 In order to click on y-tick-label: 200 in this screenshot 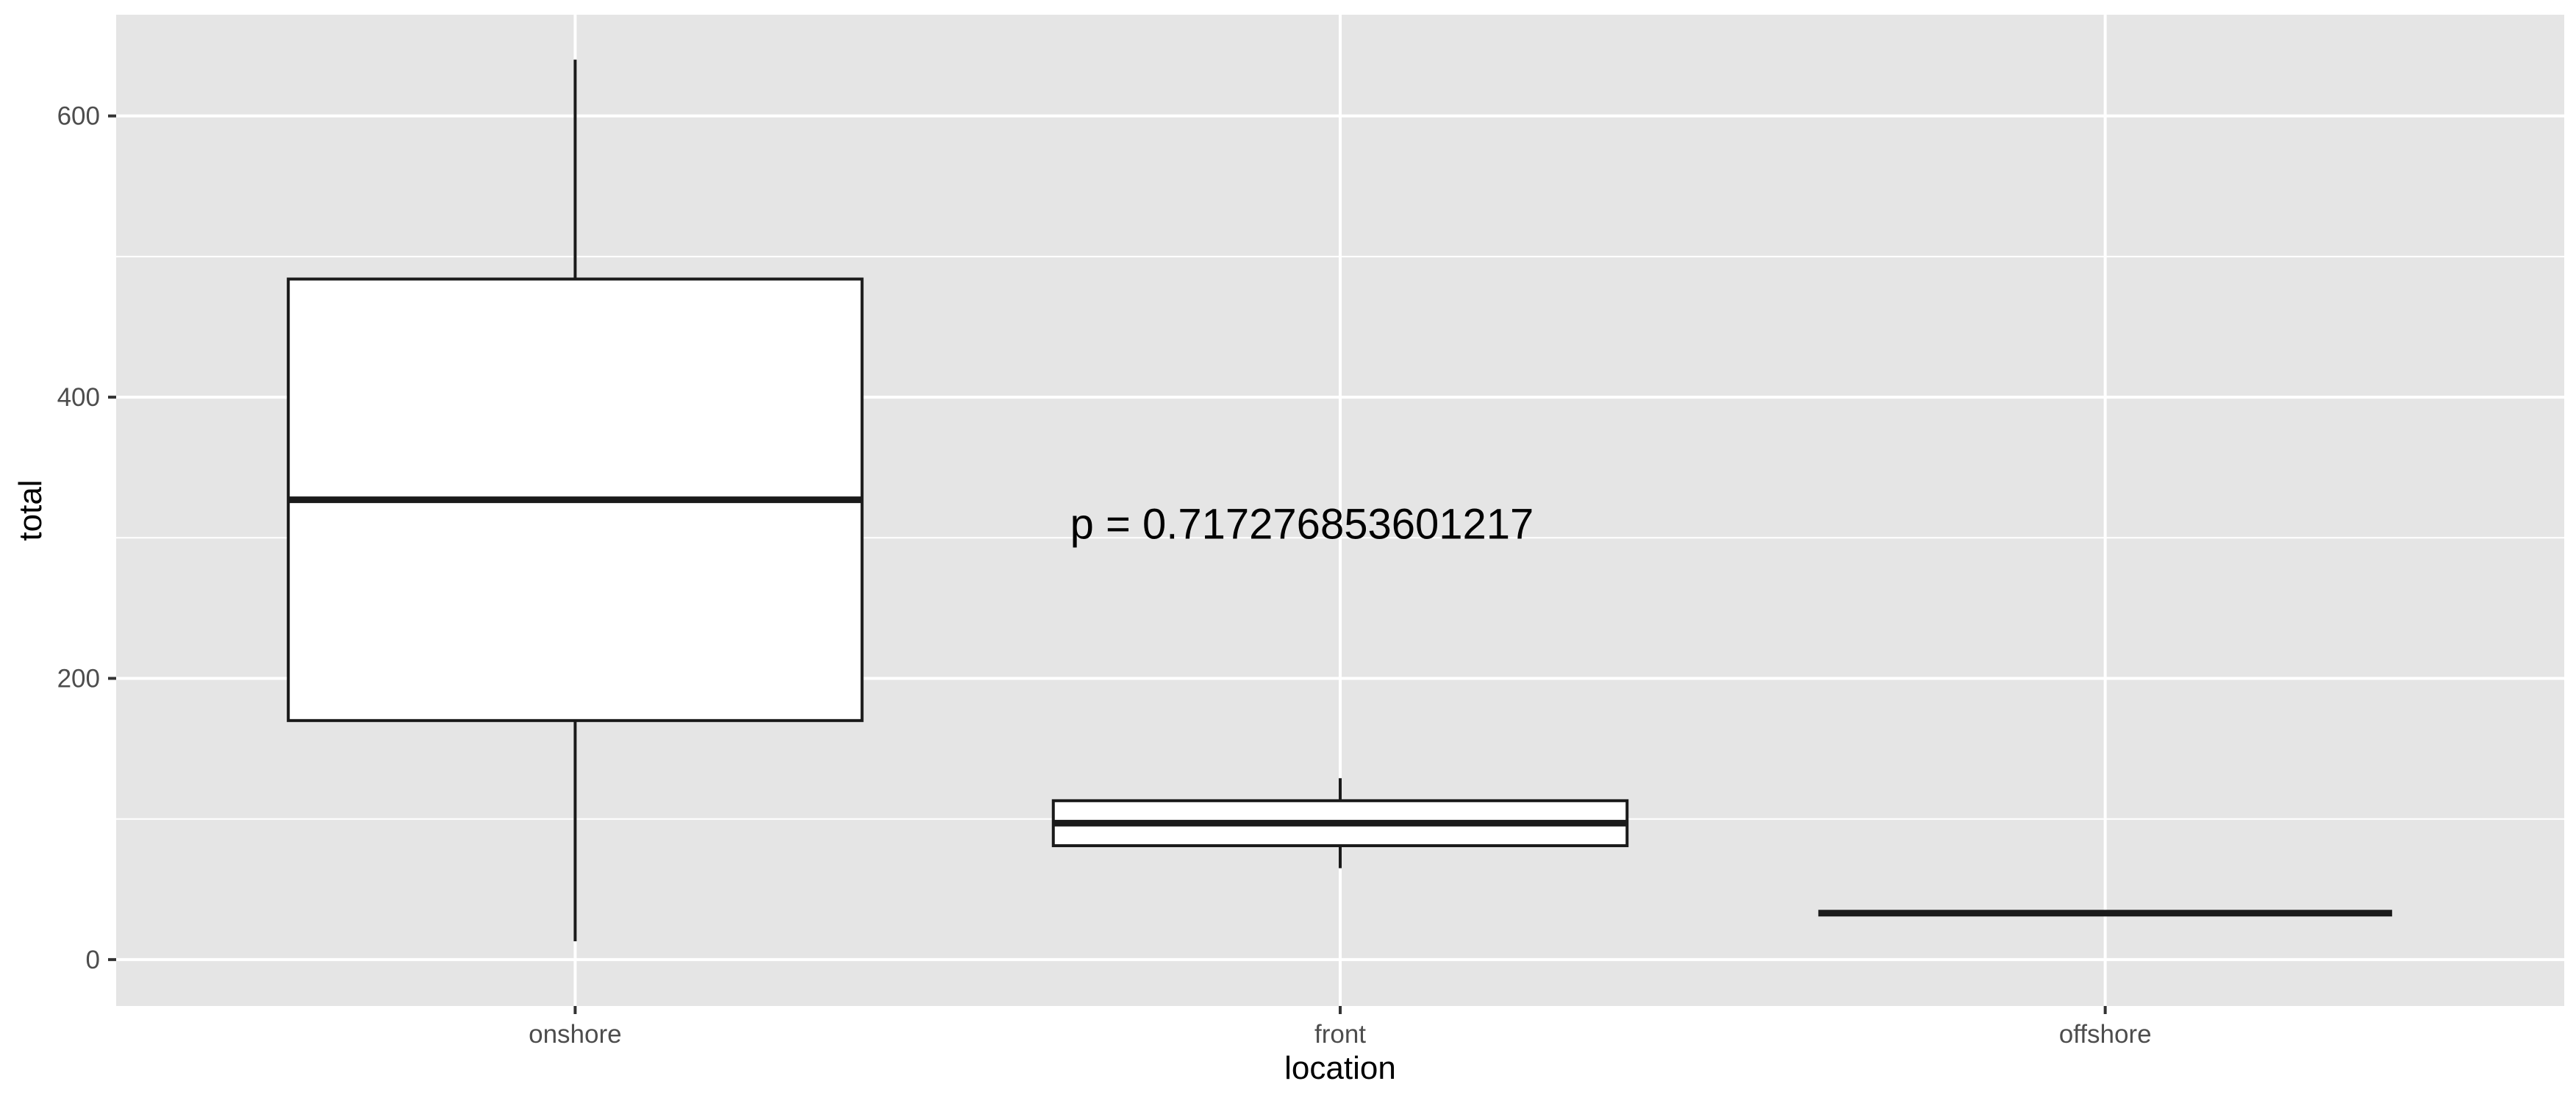, I will do `click(78, 678)`.